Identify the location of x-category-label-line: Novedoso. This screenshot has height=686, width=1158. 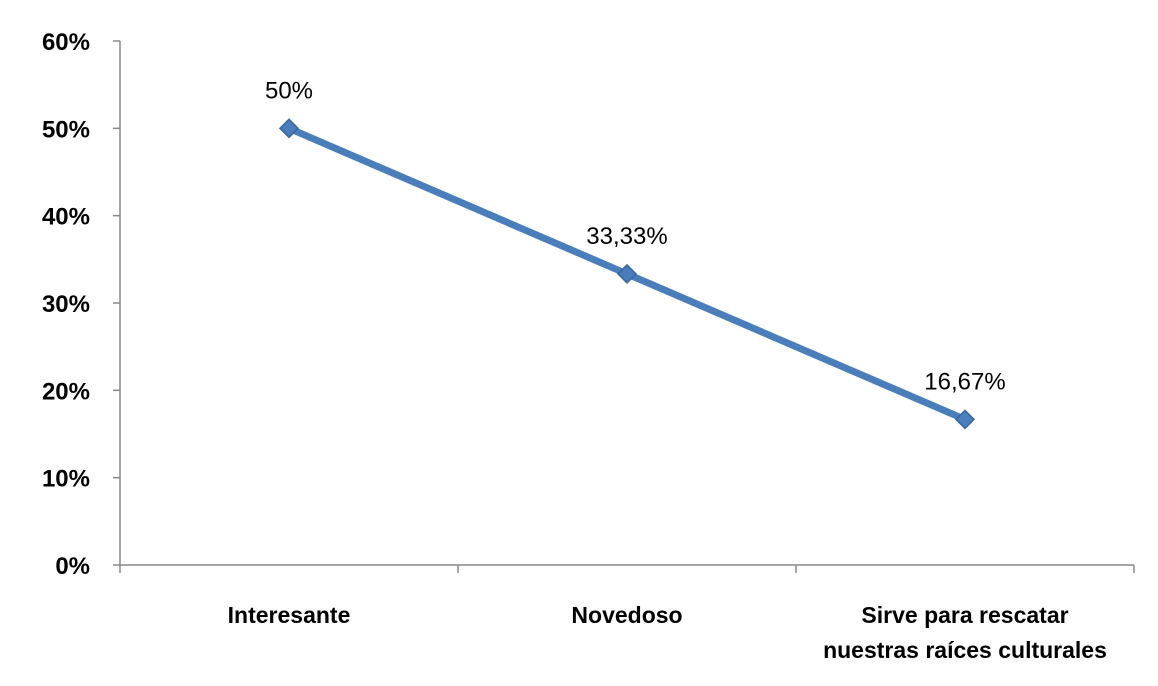
(626, 615).